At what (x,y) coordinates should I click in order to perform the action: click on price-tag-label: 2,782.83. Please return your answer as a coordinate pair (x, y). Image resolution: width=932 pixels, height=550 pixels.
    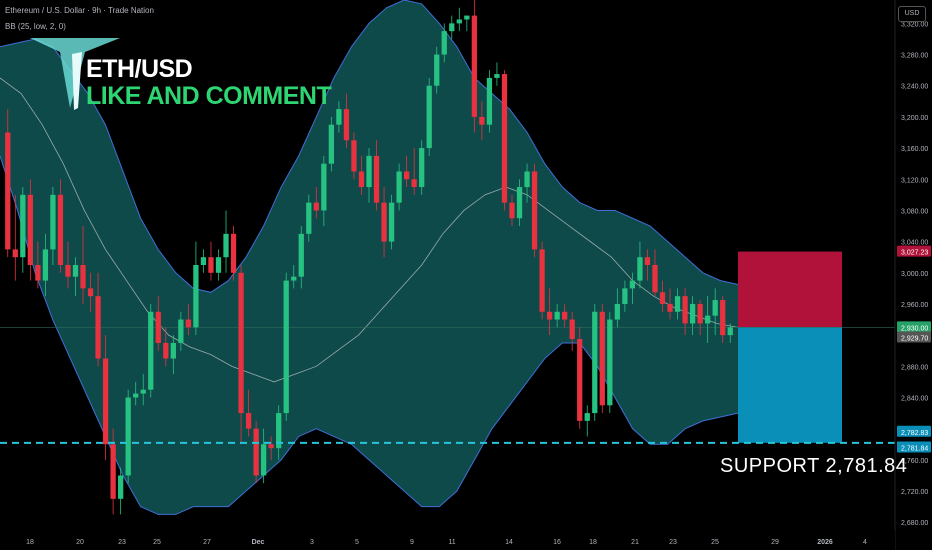
    Looking at the image, I should click on (914, 433).